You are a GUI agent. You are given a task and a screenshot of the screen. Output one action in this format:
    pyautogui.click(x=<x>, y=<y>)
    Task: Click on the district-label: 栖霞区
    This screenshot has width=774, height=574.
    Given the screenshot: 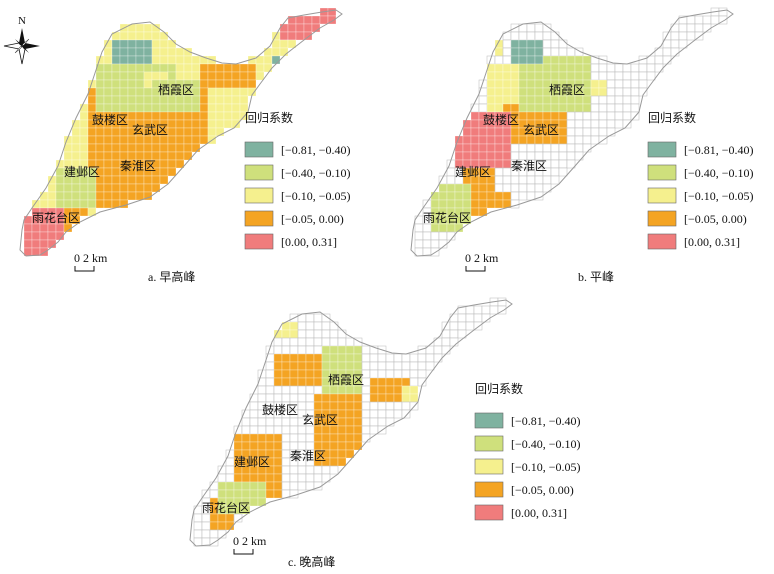 What is the action you would take?
    pyautogui.click(x=176, y=89)
    